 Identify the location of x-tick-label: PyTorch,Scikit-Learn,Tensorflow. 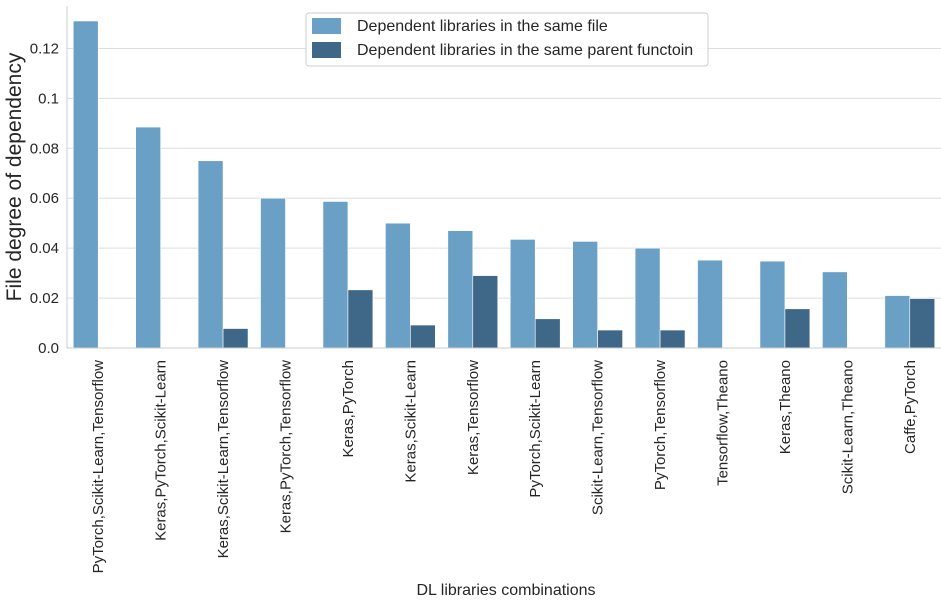
(98, 467).